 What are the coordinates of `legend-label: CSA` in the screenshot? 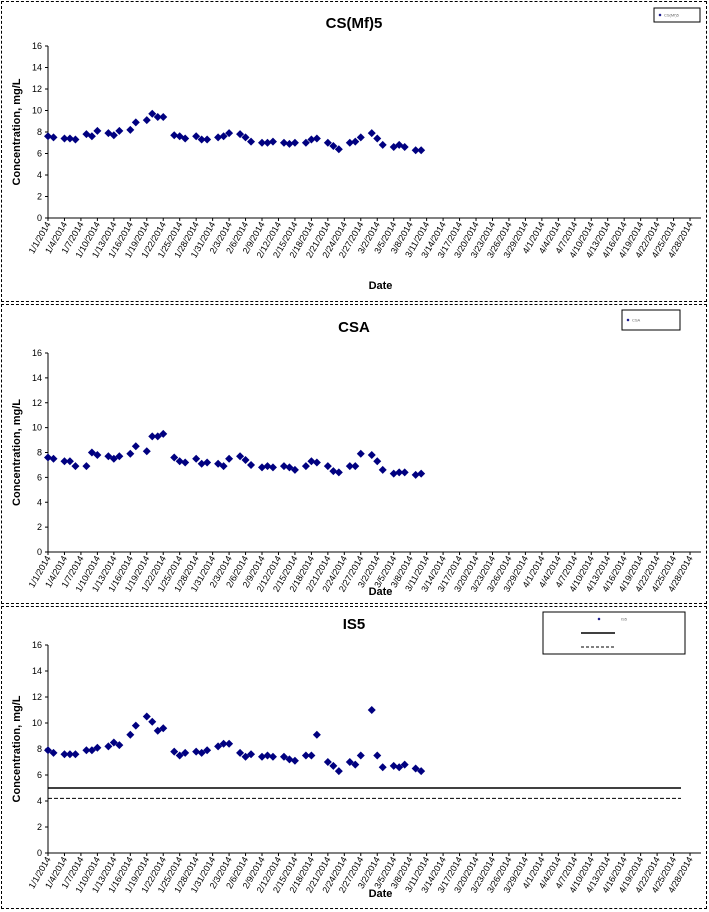 It's located at (636, 320).